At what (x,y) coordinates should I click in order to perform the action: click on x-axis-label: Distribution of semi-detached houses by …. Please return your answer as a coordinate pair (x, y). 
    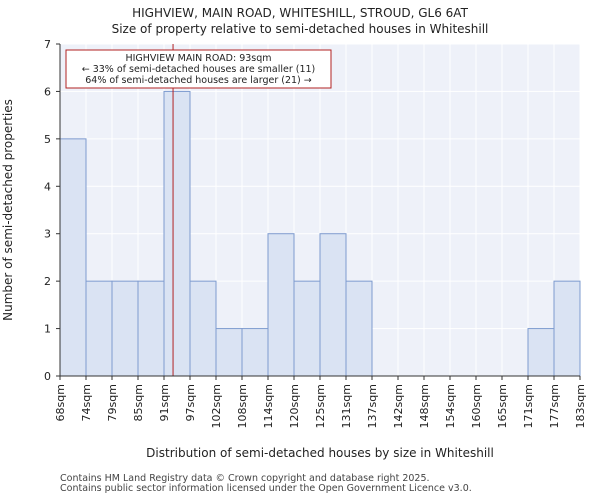
    Looking at the image, I should click on (320, 453).